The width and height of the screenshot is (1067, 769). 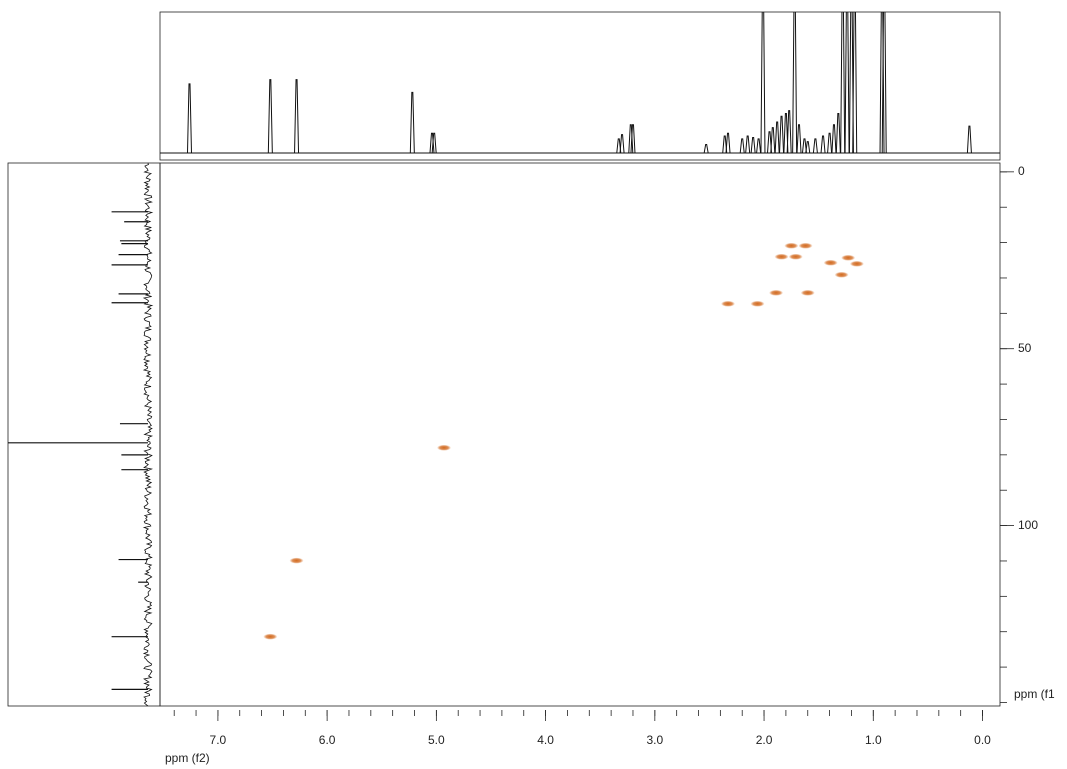 I want to click on left-projection, so click(x=81, y=434).